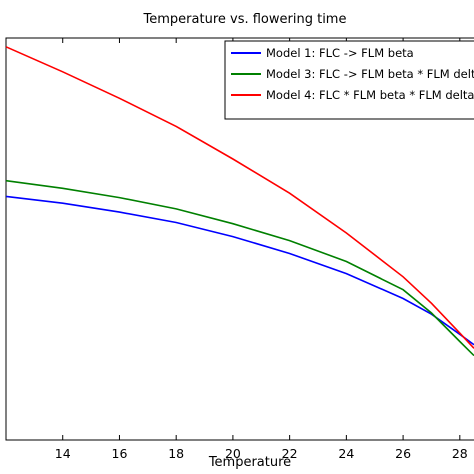 The height and width of the screenshot is (474, 474). I want to click on legend-box, so click(349, 80).